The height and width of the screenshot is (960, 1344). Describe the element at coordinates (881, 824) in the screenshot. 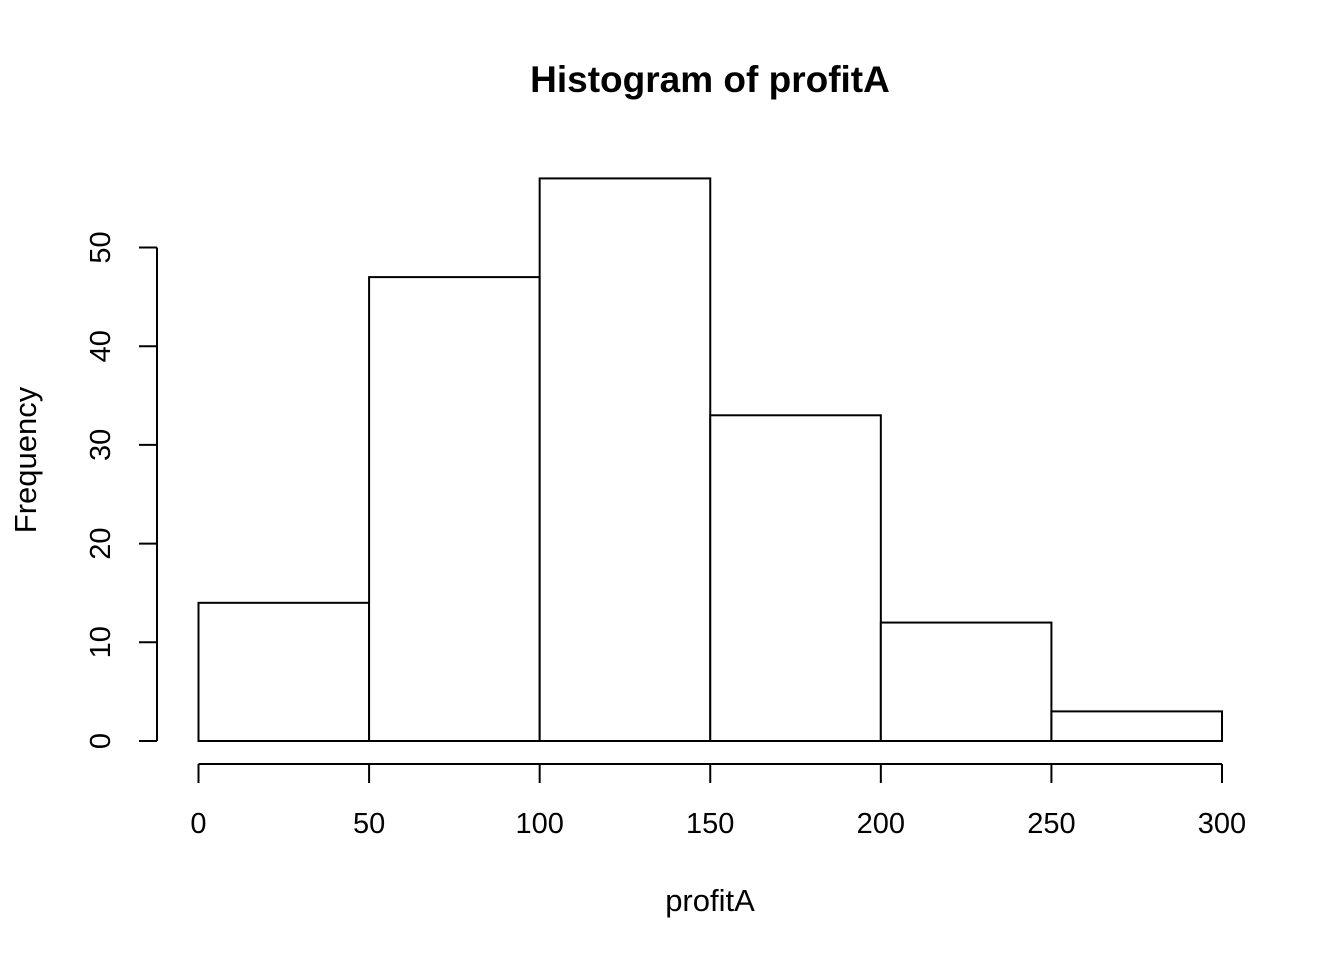

I see `x-tick-label: 200` at that location.